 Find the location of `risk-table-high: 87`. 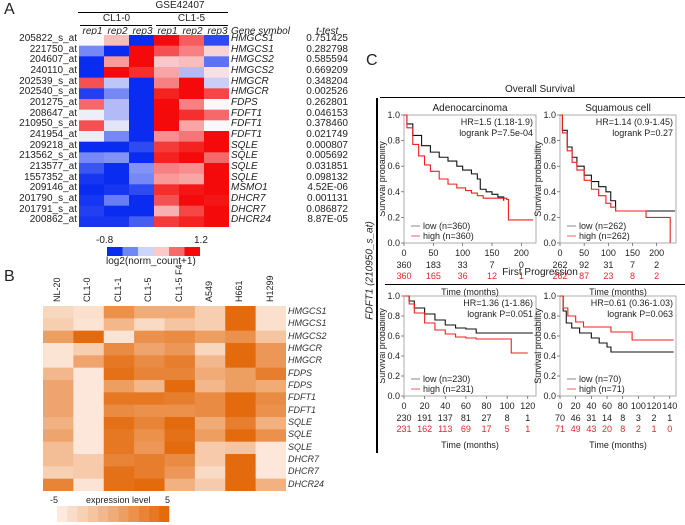

risk-table-high: 87 is located at coordinates (584, 276).